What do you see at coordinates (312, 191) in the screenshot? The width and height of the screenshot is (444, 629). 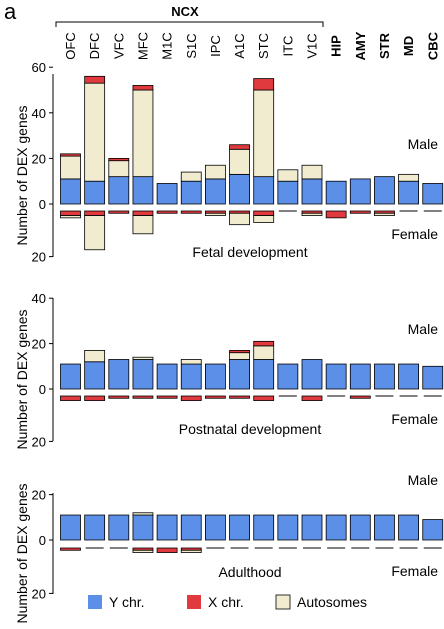 I see `panel-1-bar-male-v1c-y-chr` at bounding box center [312, 191].